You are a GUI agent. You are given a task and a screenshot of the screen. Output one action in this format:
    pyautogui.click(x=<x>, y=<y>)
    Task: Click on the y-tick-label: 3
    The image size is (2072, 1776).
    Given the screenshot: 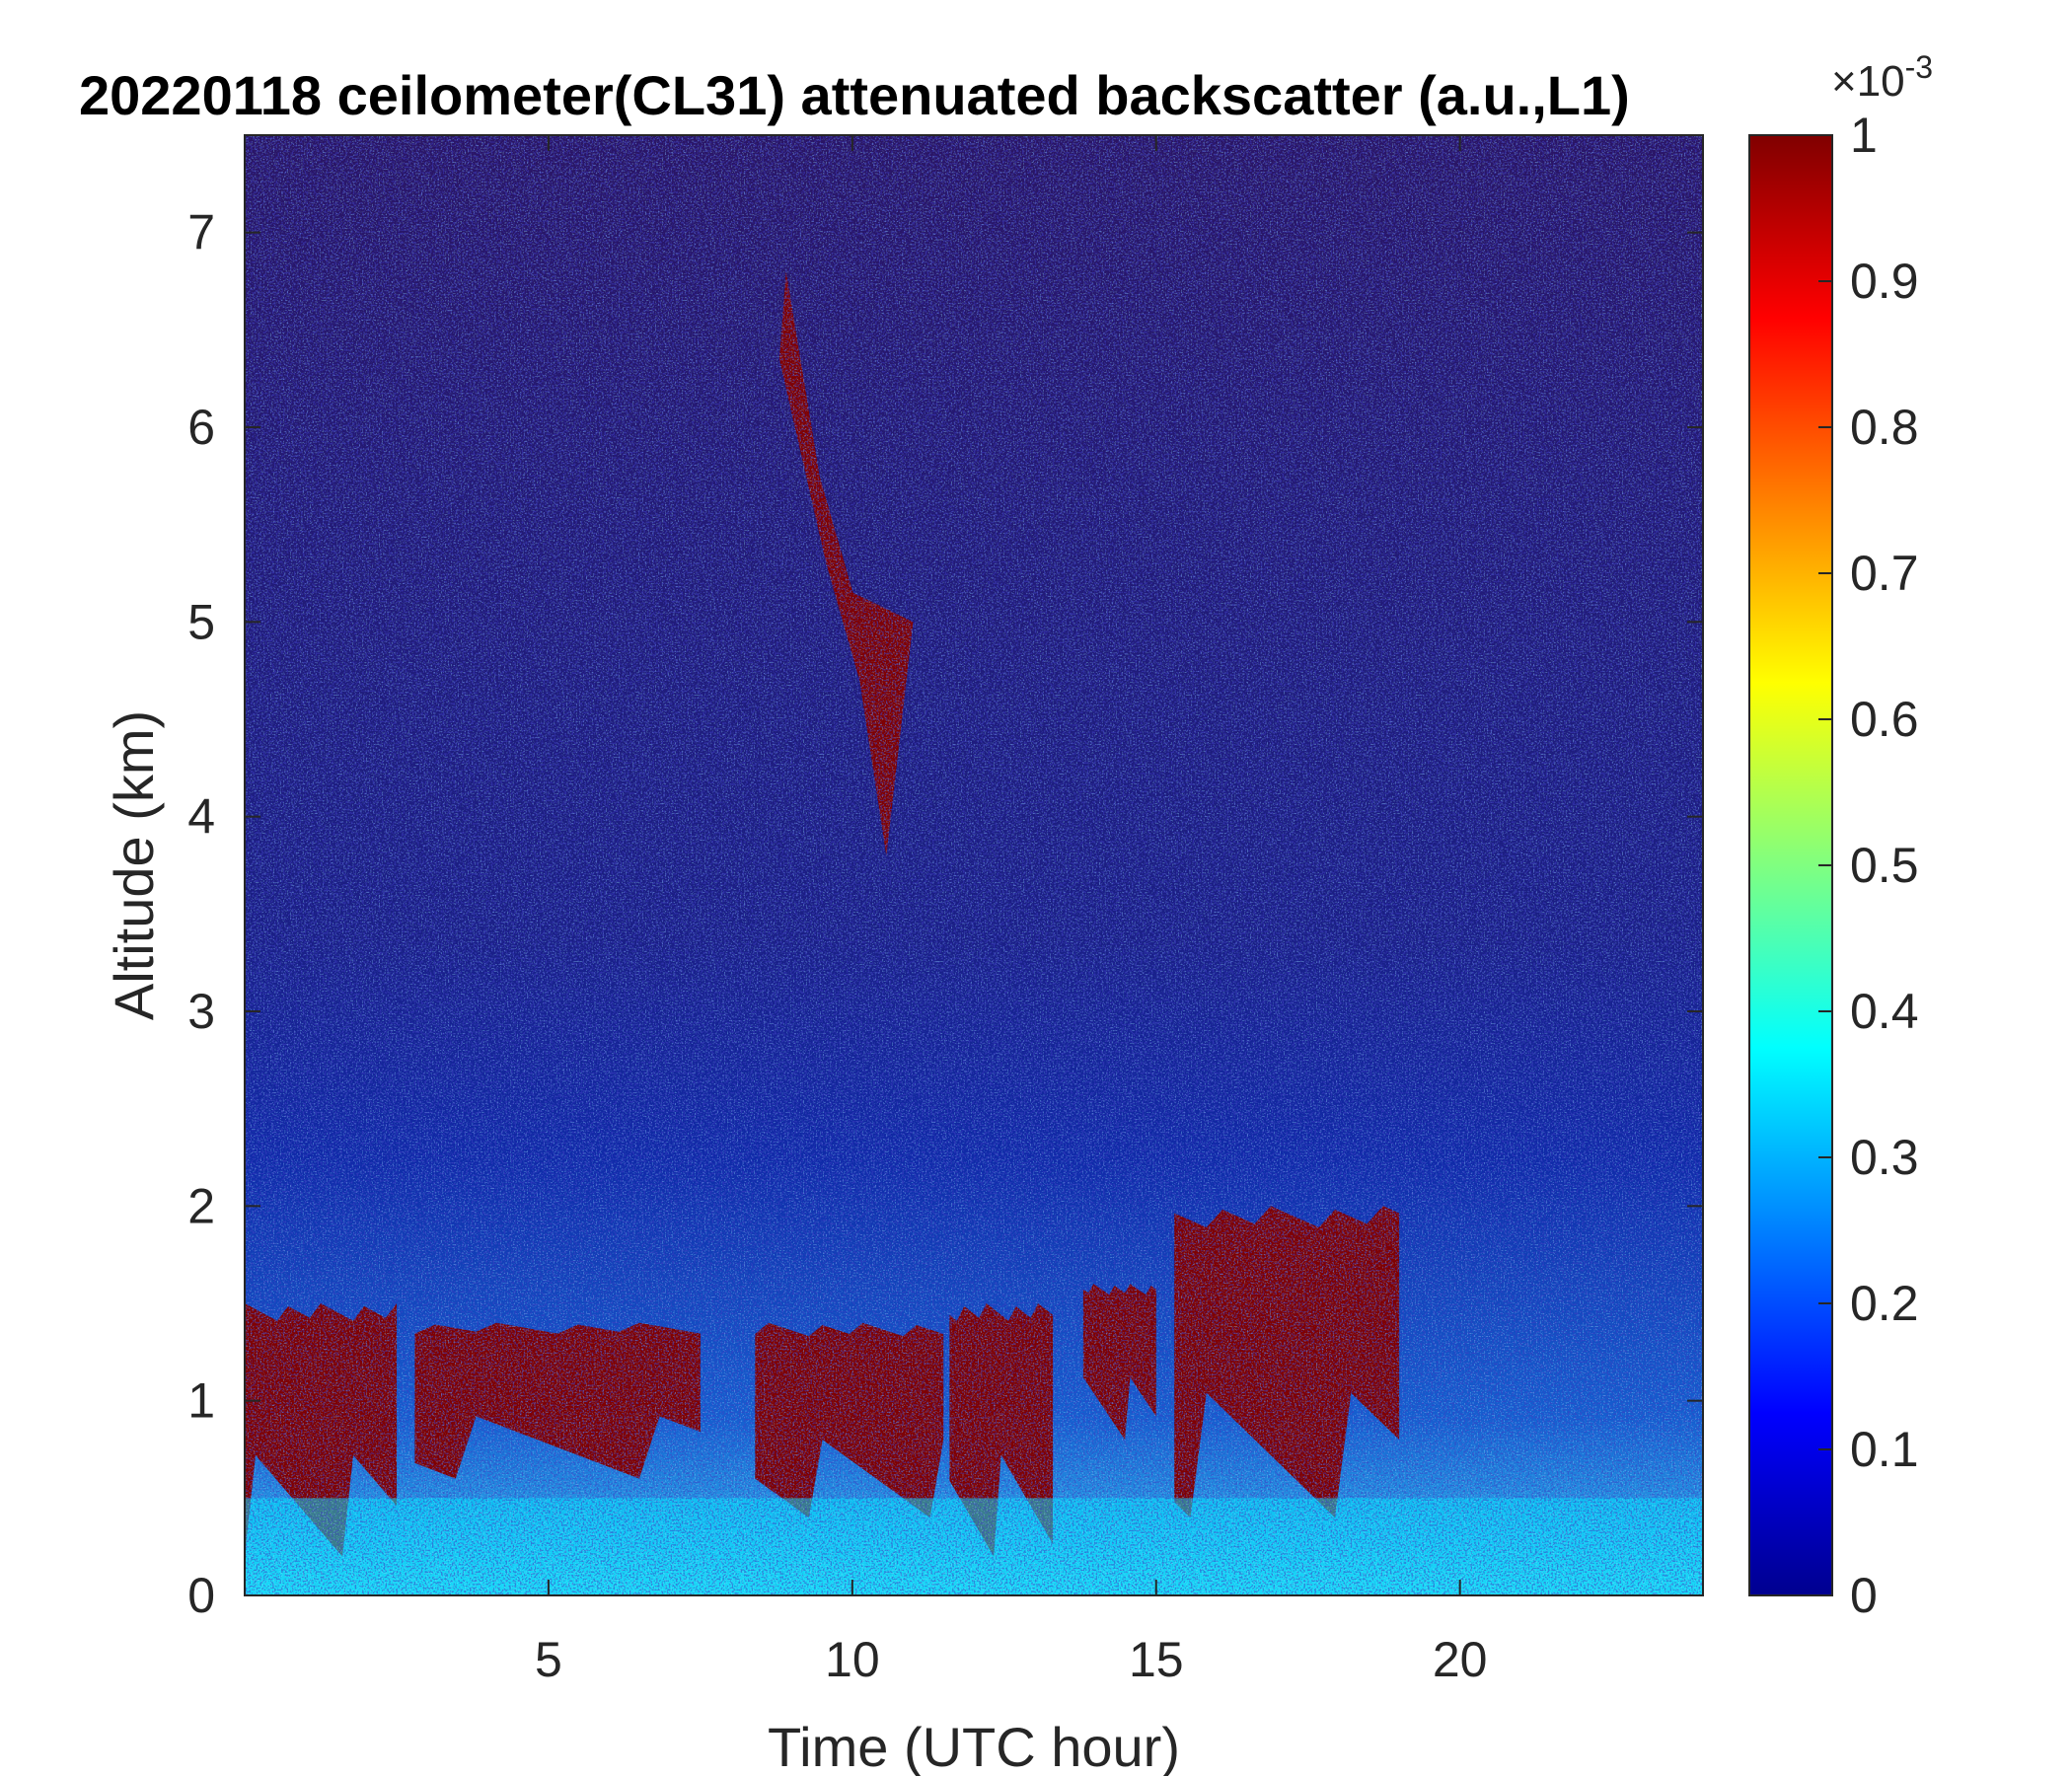 What is the action you would take?
    pyautogui.click(x=201, y=1012)
    